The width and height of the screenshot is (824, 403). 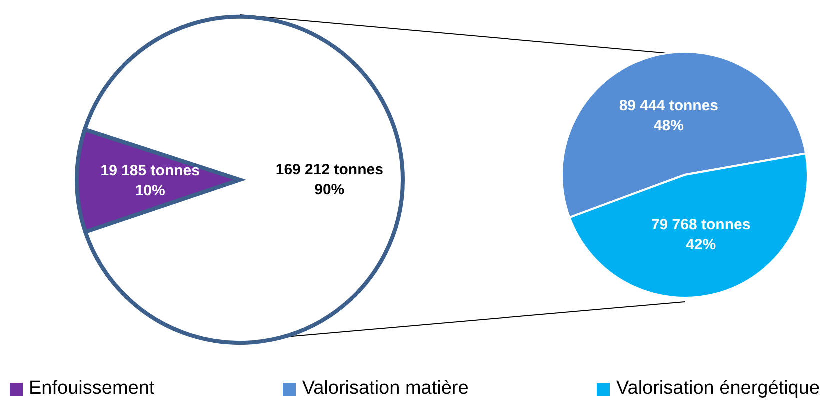 What do you see at coordinates (701, 234) in the screenshot?
I see `data-label: 79 768 tonnes 42%` at bounding box center [701, 234].